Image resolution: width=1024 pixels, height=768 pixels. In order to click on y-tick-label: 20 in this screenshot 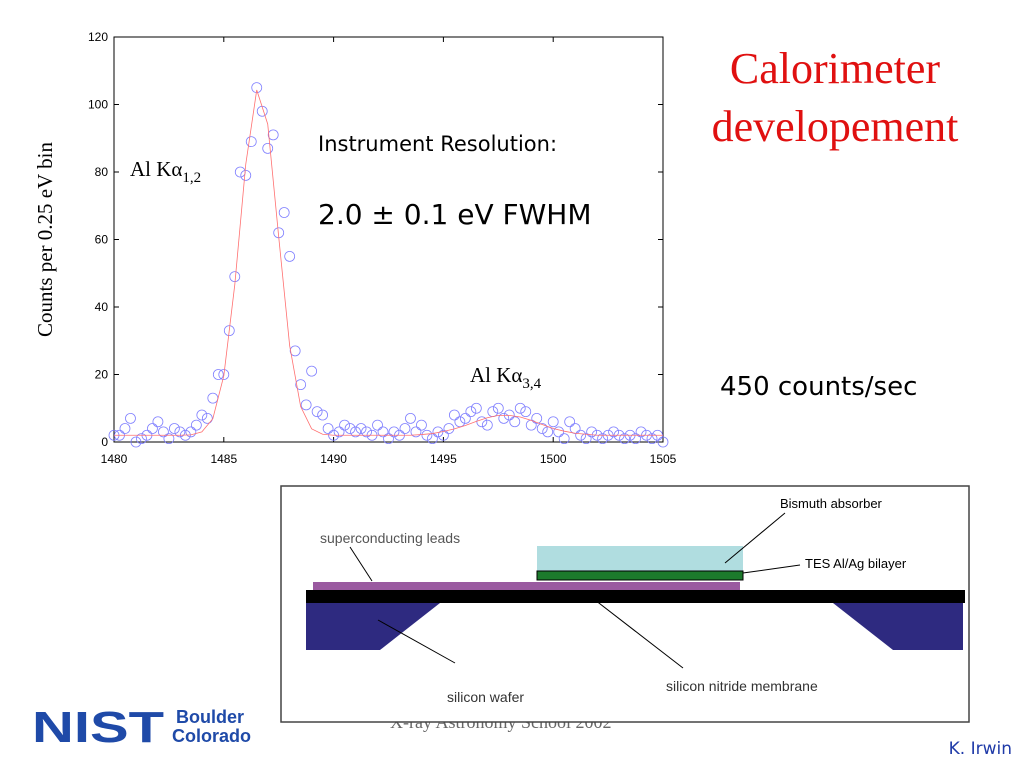, I will do `click(102, 375)`.